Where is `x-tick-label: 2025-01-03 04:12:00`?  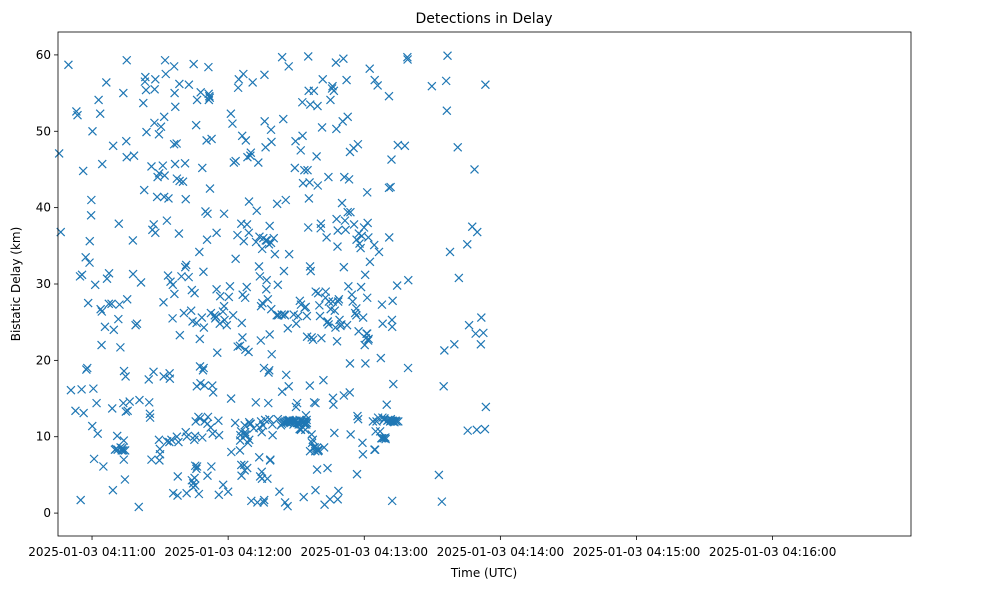
x-tick-label: 2025-01-03 04:12:00 is located at coordinates (227, 552).